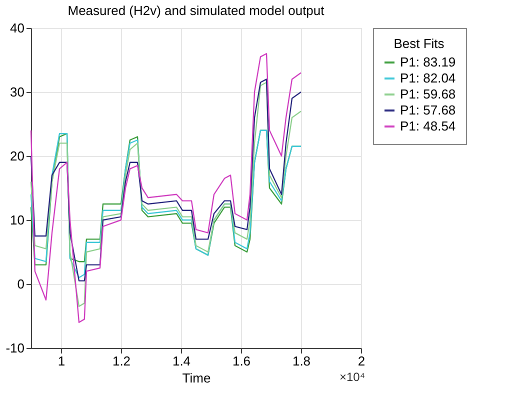 The height and width of the screenshot is (418, 530). What do you see at coordinates (20, 284) in the screenshot?
I see `y-tick-label: 0` at bounding box center [20, 284].